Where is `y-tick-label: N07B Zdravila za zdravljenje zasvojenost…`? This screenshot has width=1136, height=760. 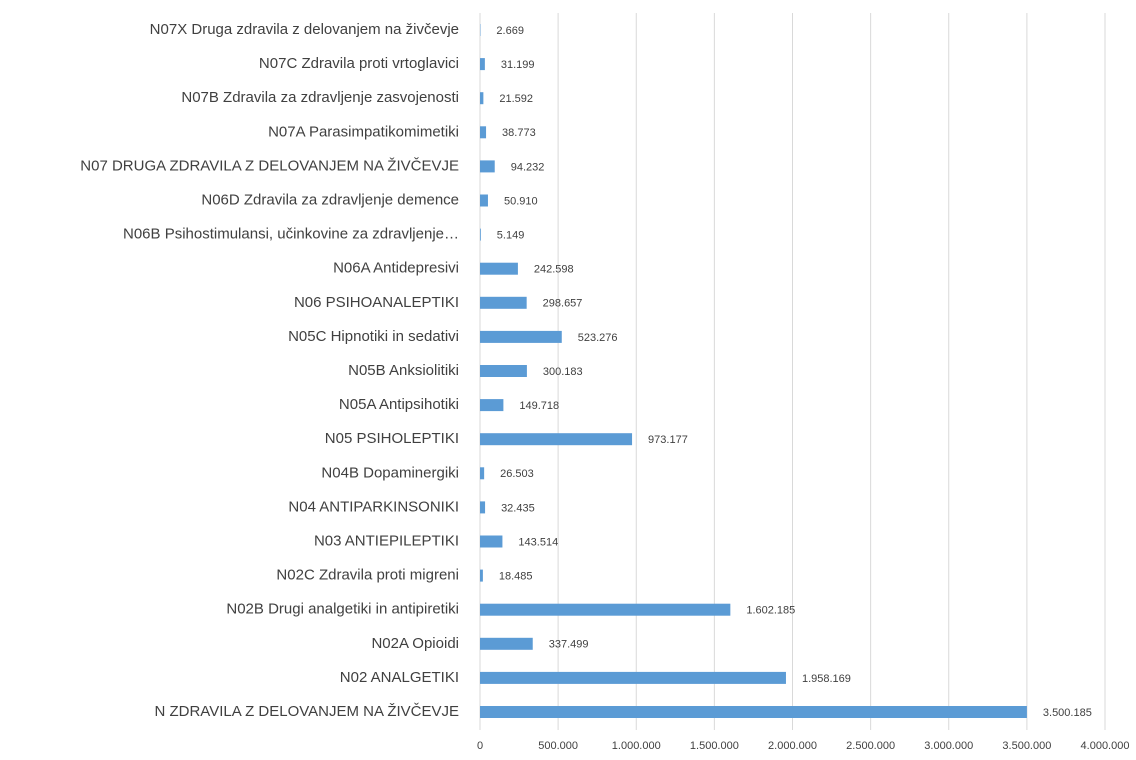
y-tick-label: N07B Zdravila za zdravljenje zasvojenost… is located at coordinates (320, 97).